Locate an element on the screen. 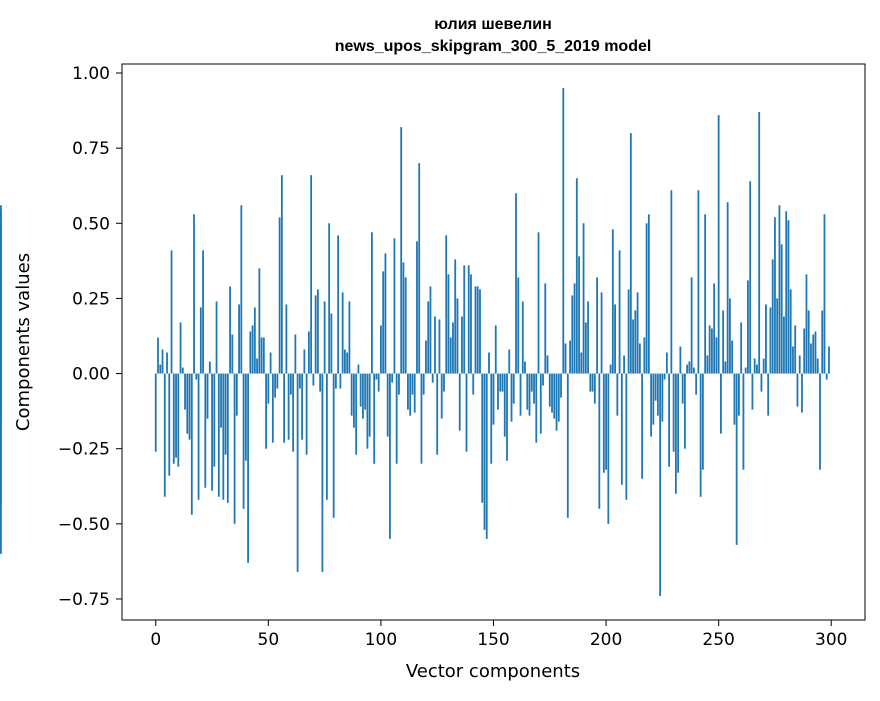  x-tick-label: 300 is located at coordinates (831, 640).